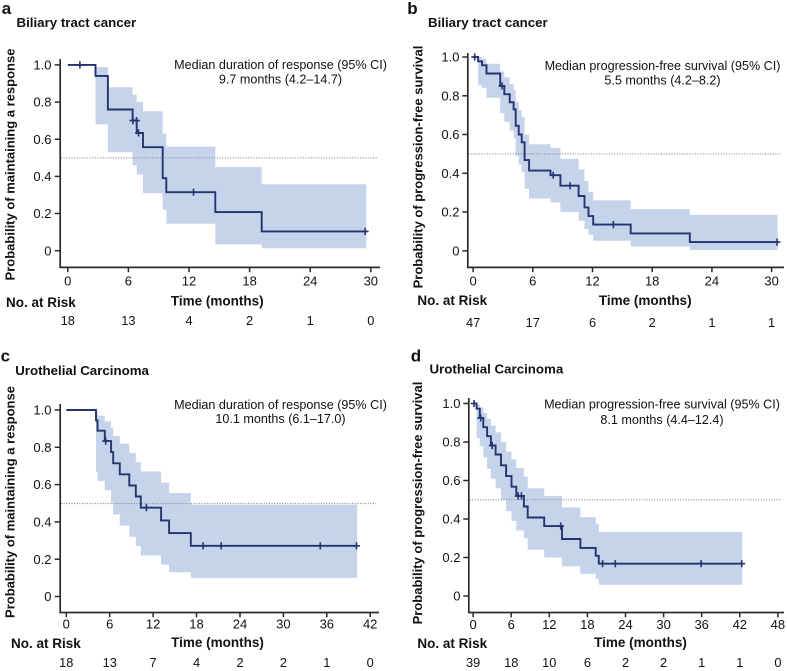  Describe the element at coordinates (473, 662) in the screenshot. I see `svg-text: 39` at that location.